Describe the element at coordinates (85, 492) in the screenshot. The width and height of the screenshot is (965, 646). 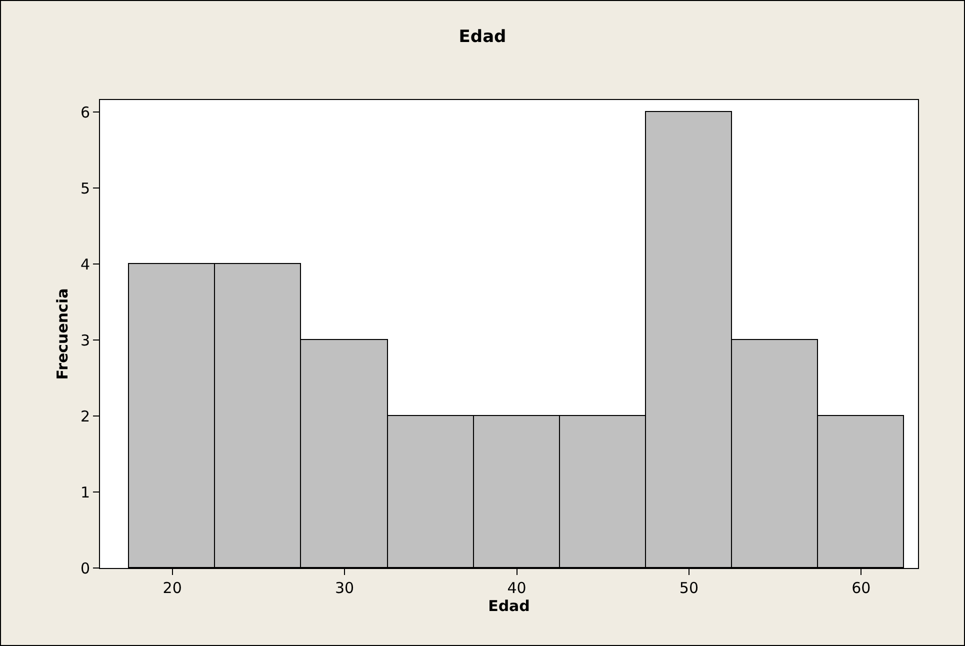
I see `y-tick-label: 1` at that location.